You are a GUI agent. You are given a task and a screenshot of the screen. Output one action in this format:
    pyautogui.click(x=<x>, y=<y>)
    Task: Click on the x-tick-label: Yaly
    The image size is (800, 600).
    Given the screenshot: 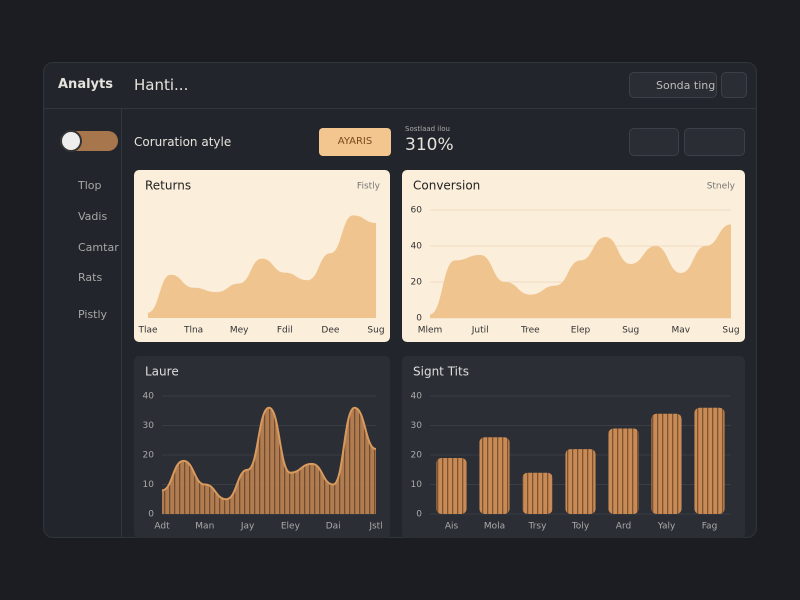 What is the action you would take?
    pyautogui.click(x=666, y=527)
    